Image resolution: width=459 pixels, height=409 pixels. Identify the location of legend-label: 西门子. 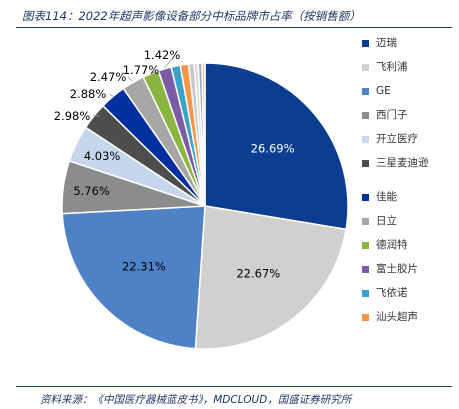
(392, 115).